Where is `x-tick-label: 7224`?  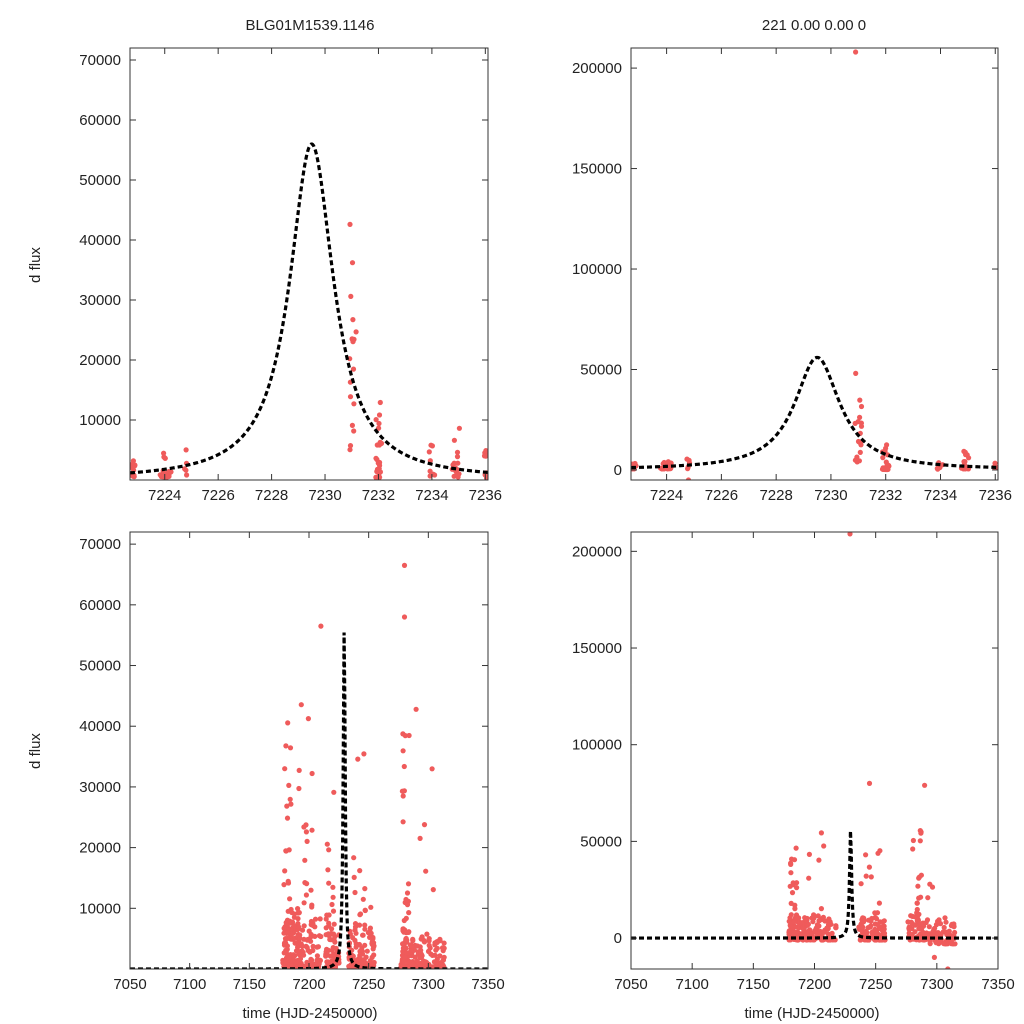 x-tick-label: 7224 is located at coordinates (164, 495).